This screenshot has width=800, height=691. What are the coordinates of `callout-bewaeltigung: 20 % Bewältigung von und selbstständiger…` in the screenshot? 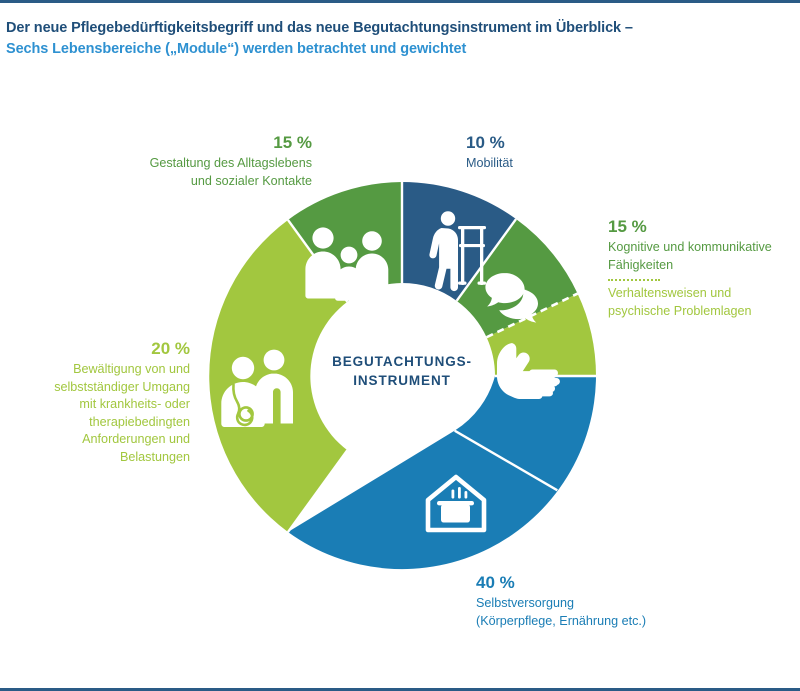 It's located at (102, 402).